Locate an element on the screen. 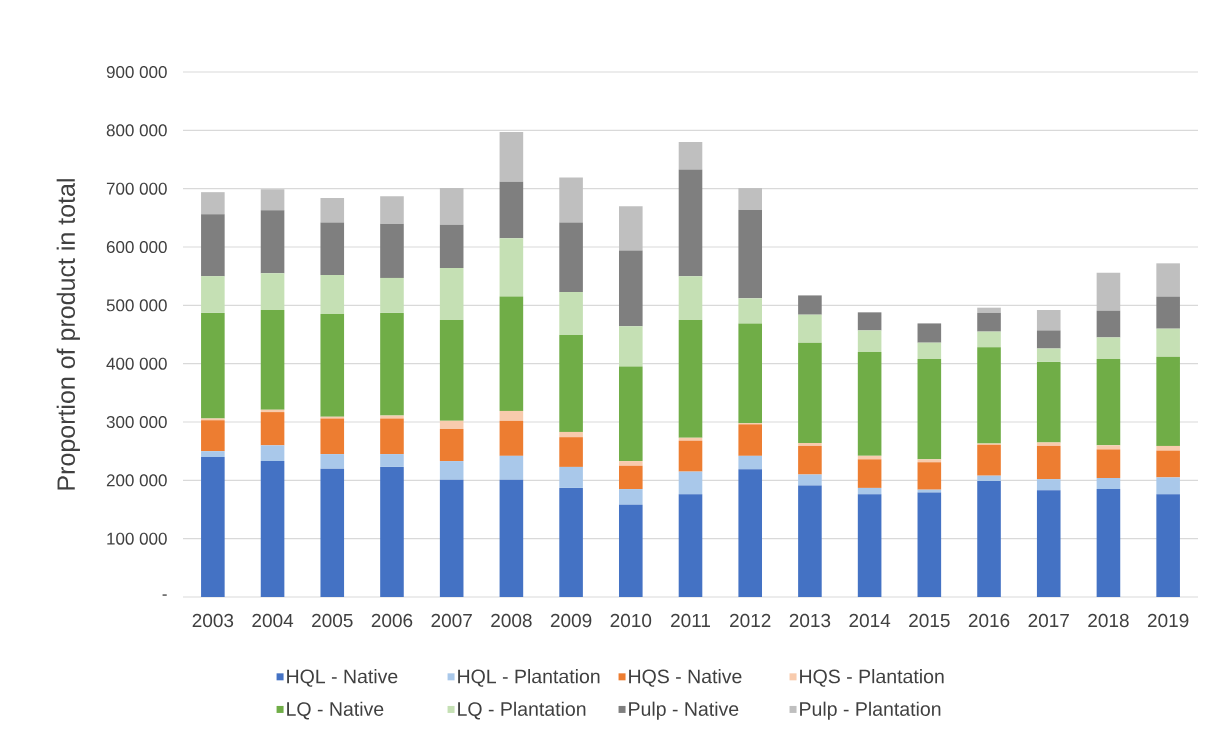 The height and width of the screenshot is (733, 1217). x-tick-label: 2017 is located at coordinates (1048, 620).